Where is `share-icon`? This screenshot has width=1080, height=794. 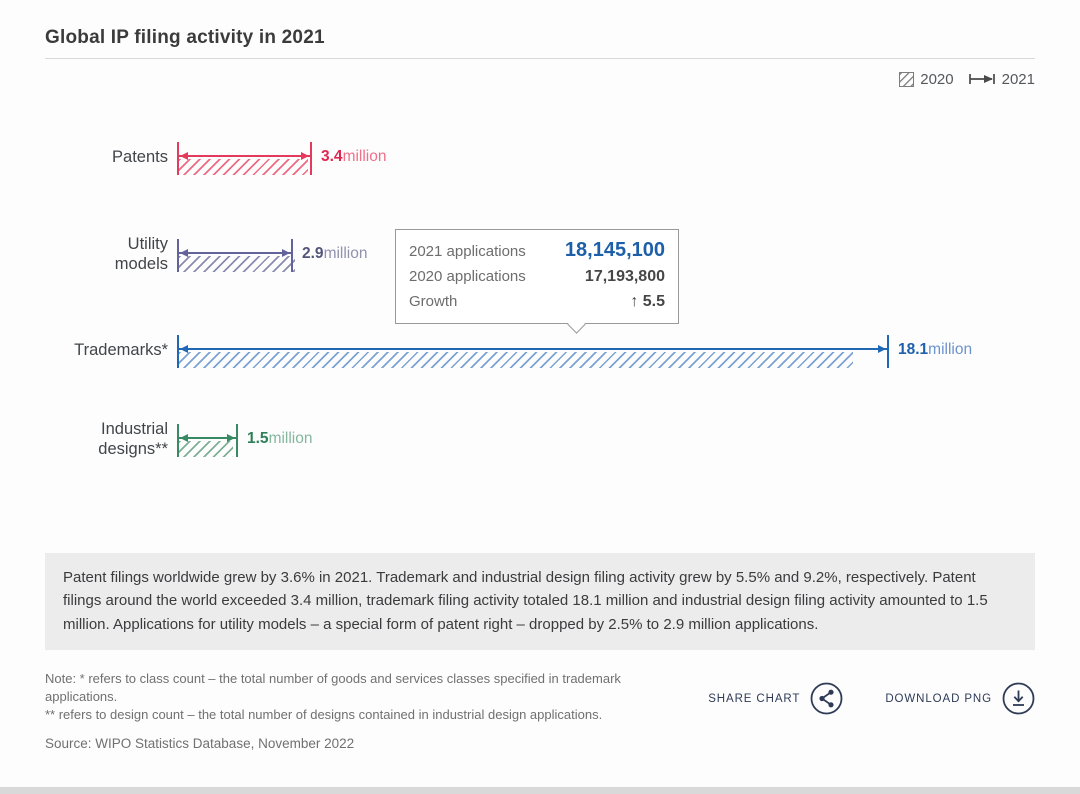 share-icon is located at coordinates (826, 698).